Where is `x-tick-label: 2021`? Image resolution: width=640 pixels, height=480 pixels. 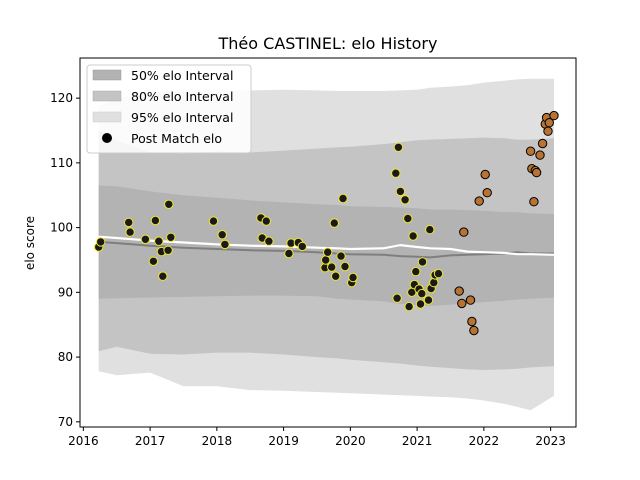 x-tick-label: 2021 is located at coordinates (417, 441).